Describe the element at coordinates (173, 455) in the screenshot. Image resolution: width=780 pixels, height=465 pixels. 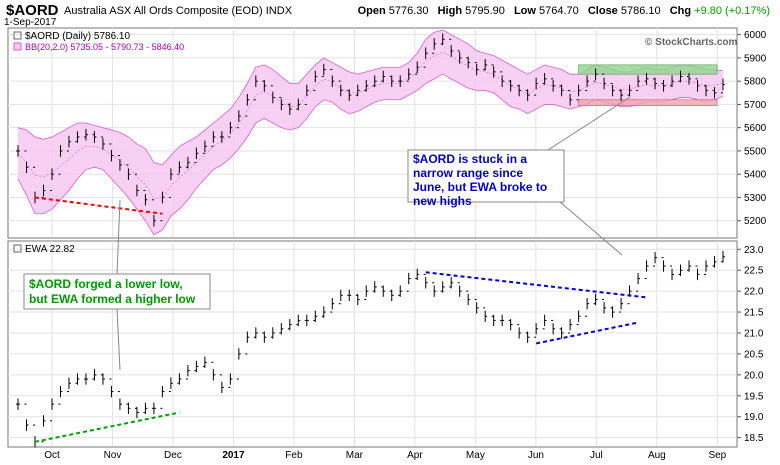
I see `x-tick-label: Dec` at that location.